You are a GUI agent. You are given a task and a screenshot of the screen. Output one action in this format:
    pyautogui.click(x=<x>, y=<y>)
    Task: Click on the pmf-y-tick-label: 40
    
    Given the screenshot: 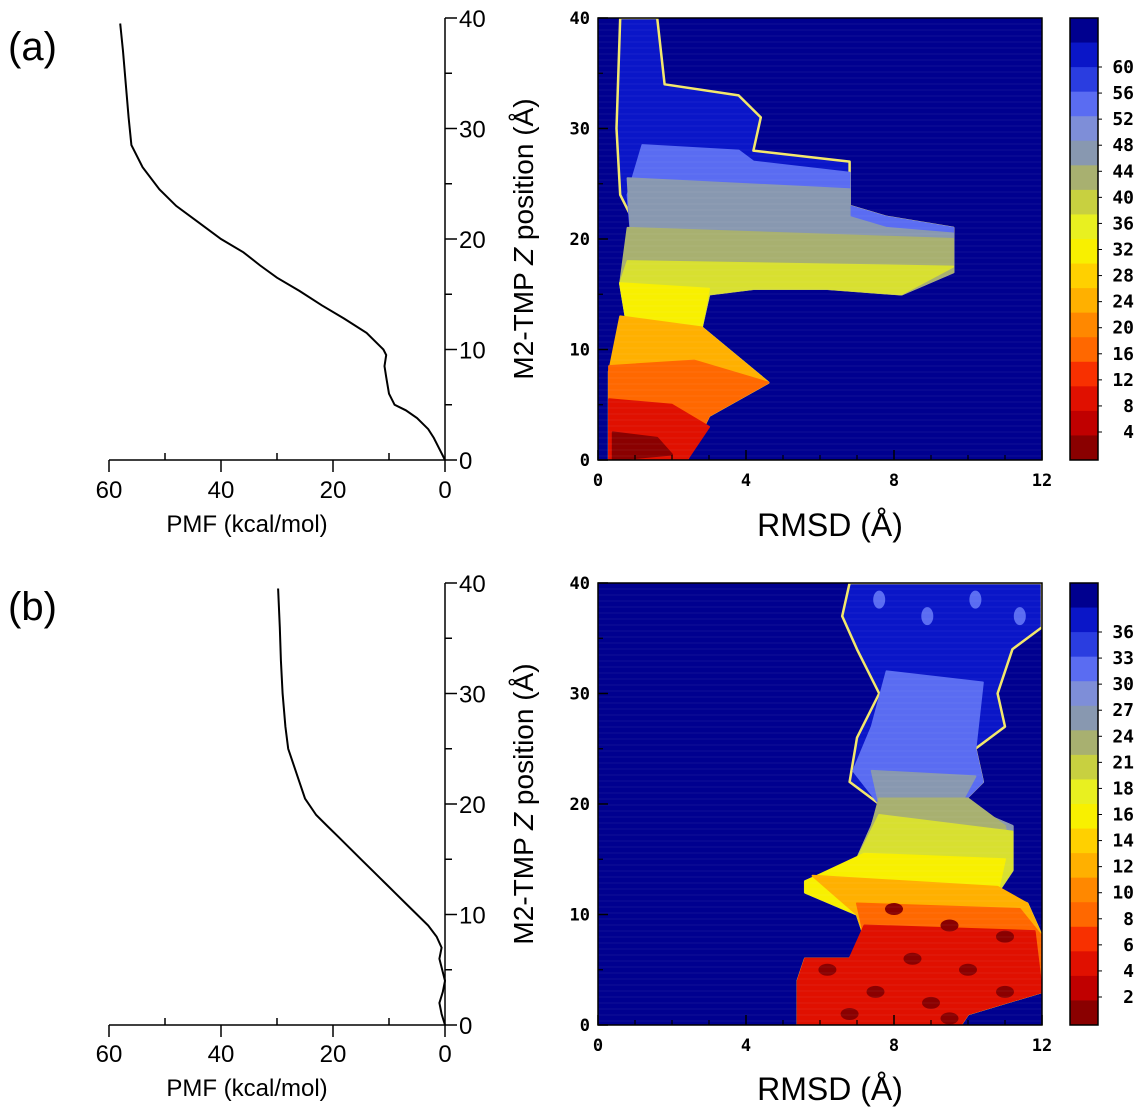 What is the action you would take?
    pyautogui.click(x=472, y=584)
    